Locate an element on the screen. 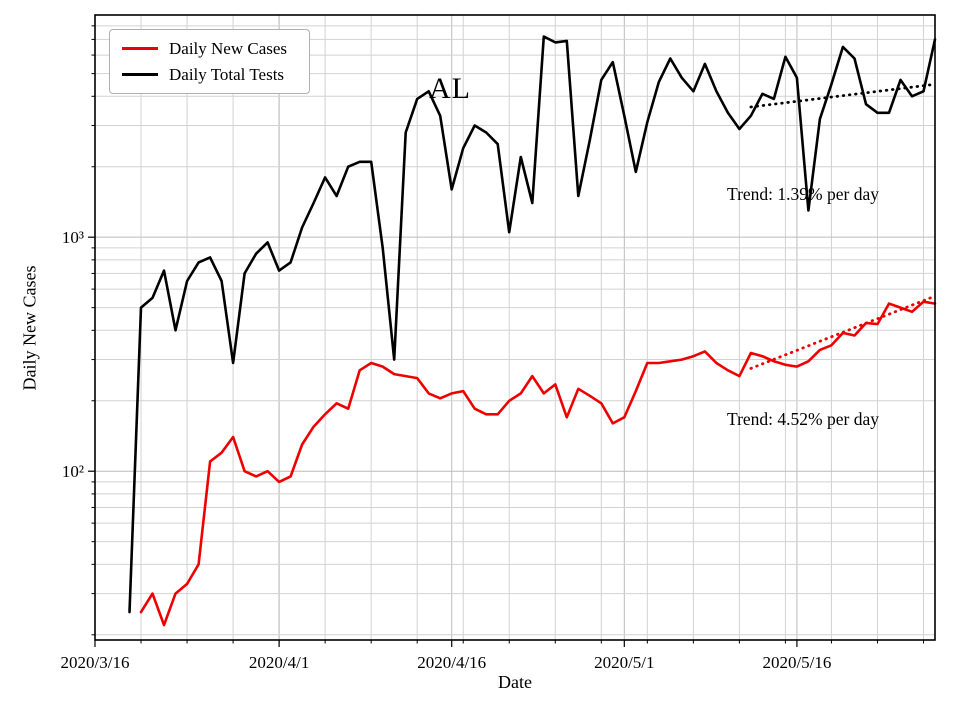 The image size is (960, 720). x-axis-label: Date is located at coordinates (515, 682).